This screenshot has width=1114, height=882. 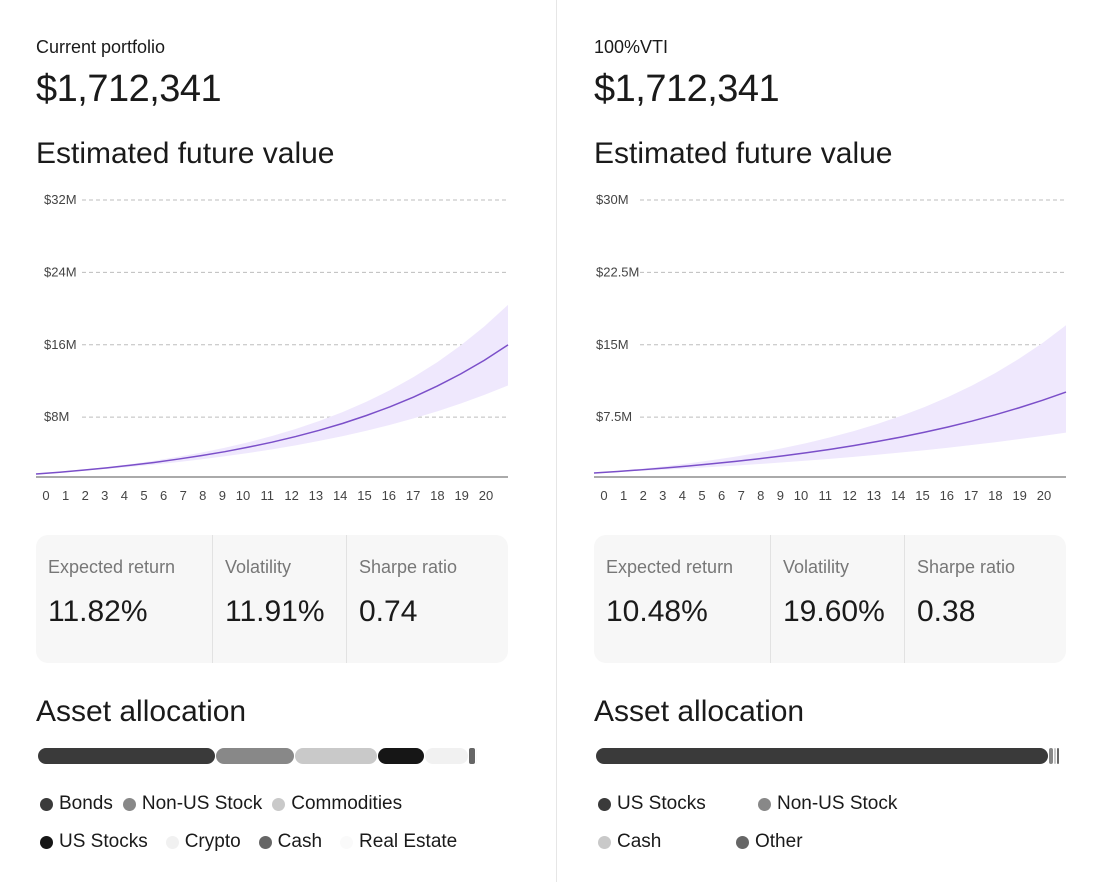 I want to click on legend-item: Bonds, so click(x=76, y=804).